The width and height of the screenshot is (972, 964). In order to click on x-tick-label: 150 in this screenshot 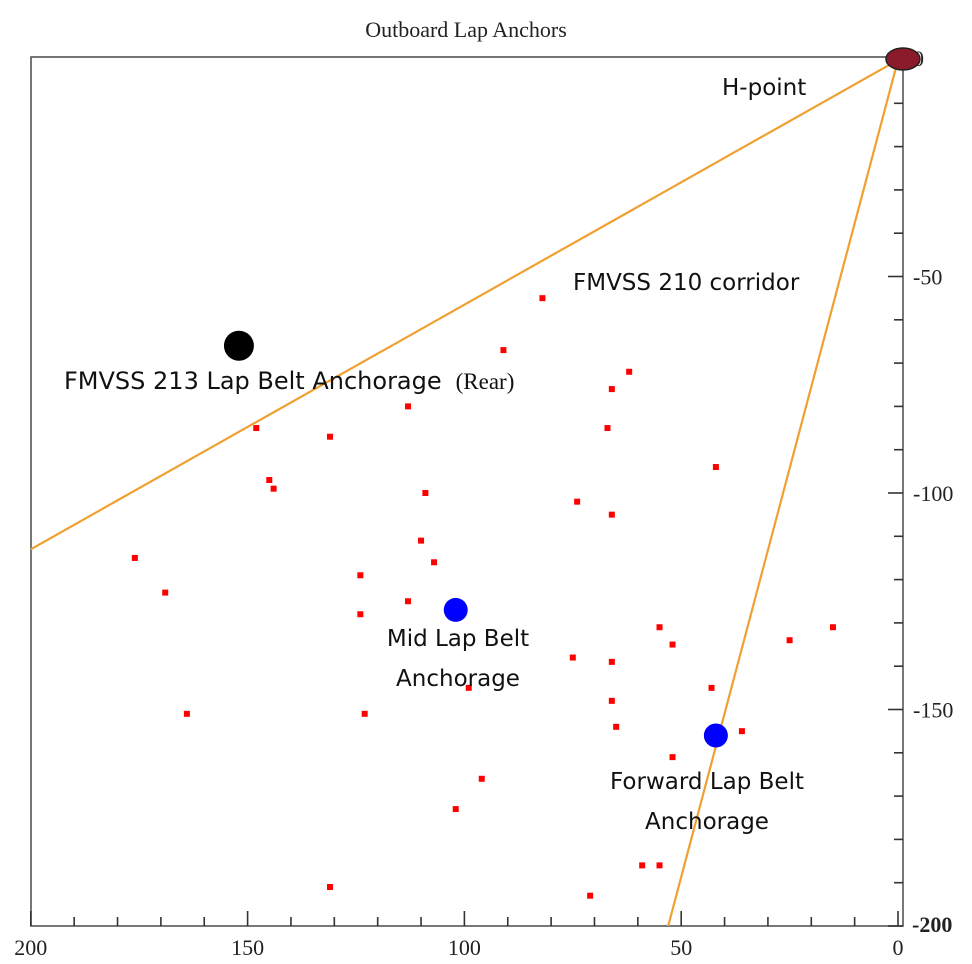, I will do `click(247, 947)`.